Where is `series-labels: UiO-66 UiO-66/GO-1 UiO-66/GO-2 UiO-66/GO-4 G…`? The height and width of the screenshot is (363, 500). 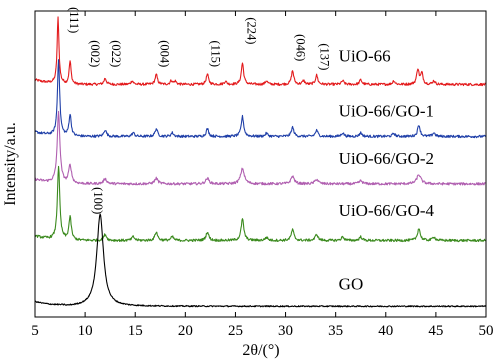
series-labels: UiO-66 UiO-66/GO-1 UiO-66/GO-2 UiO-66/GO-4 G… is located at coordinates (387, 169).